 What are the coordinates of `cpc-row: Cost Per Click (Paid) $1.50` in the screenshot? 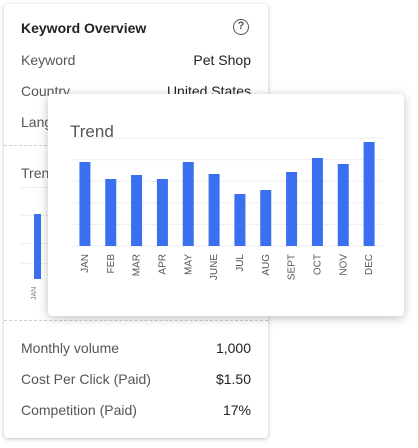 It's located at (136, 379).